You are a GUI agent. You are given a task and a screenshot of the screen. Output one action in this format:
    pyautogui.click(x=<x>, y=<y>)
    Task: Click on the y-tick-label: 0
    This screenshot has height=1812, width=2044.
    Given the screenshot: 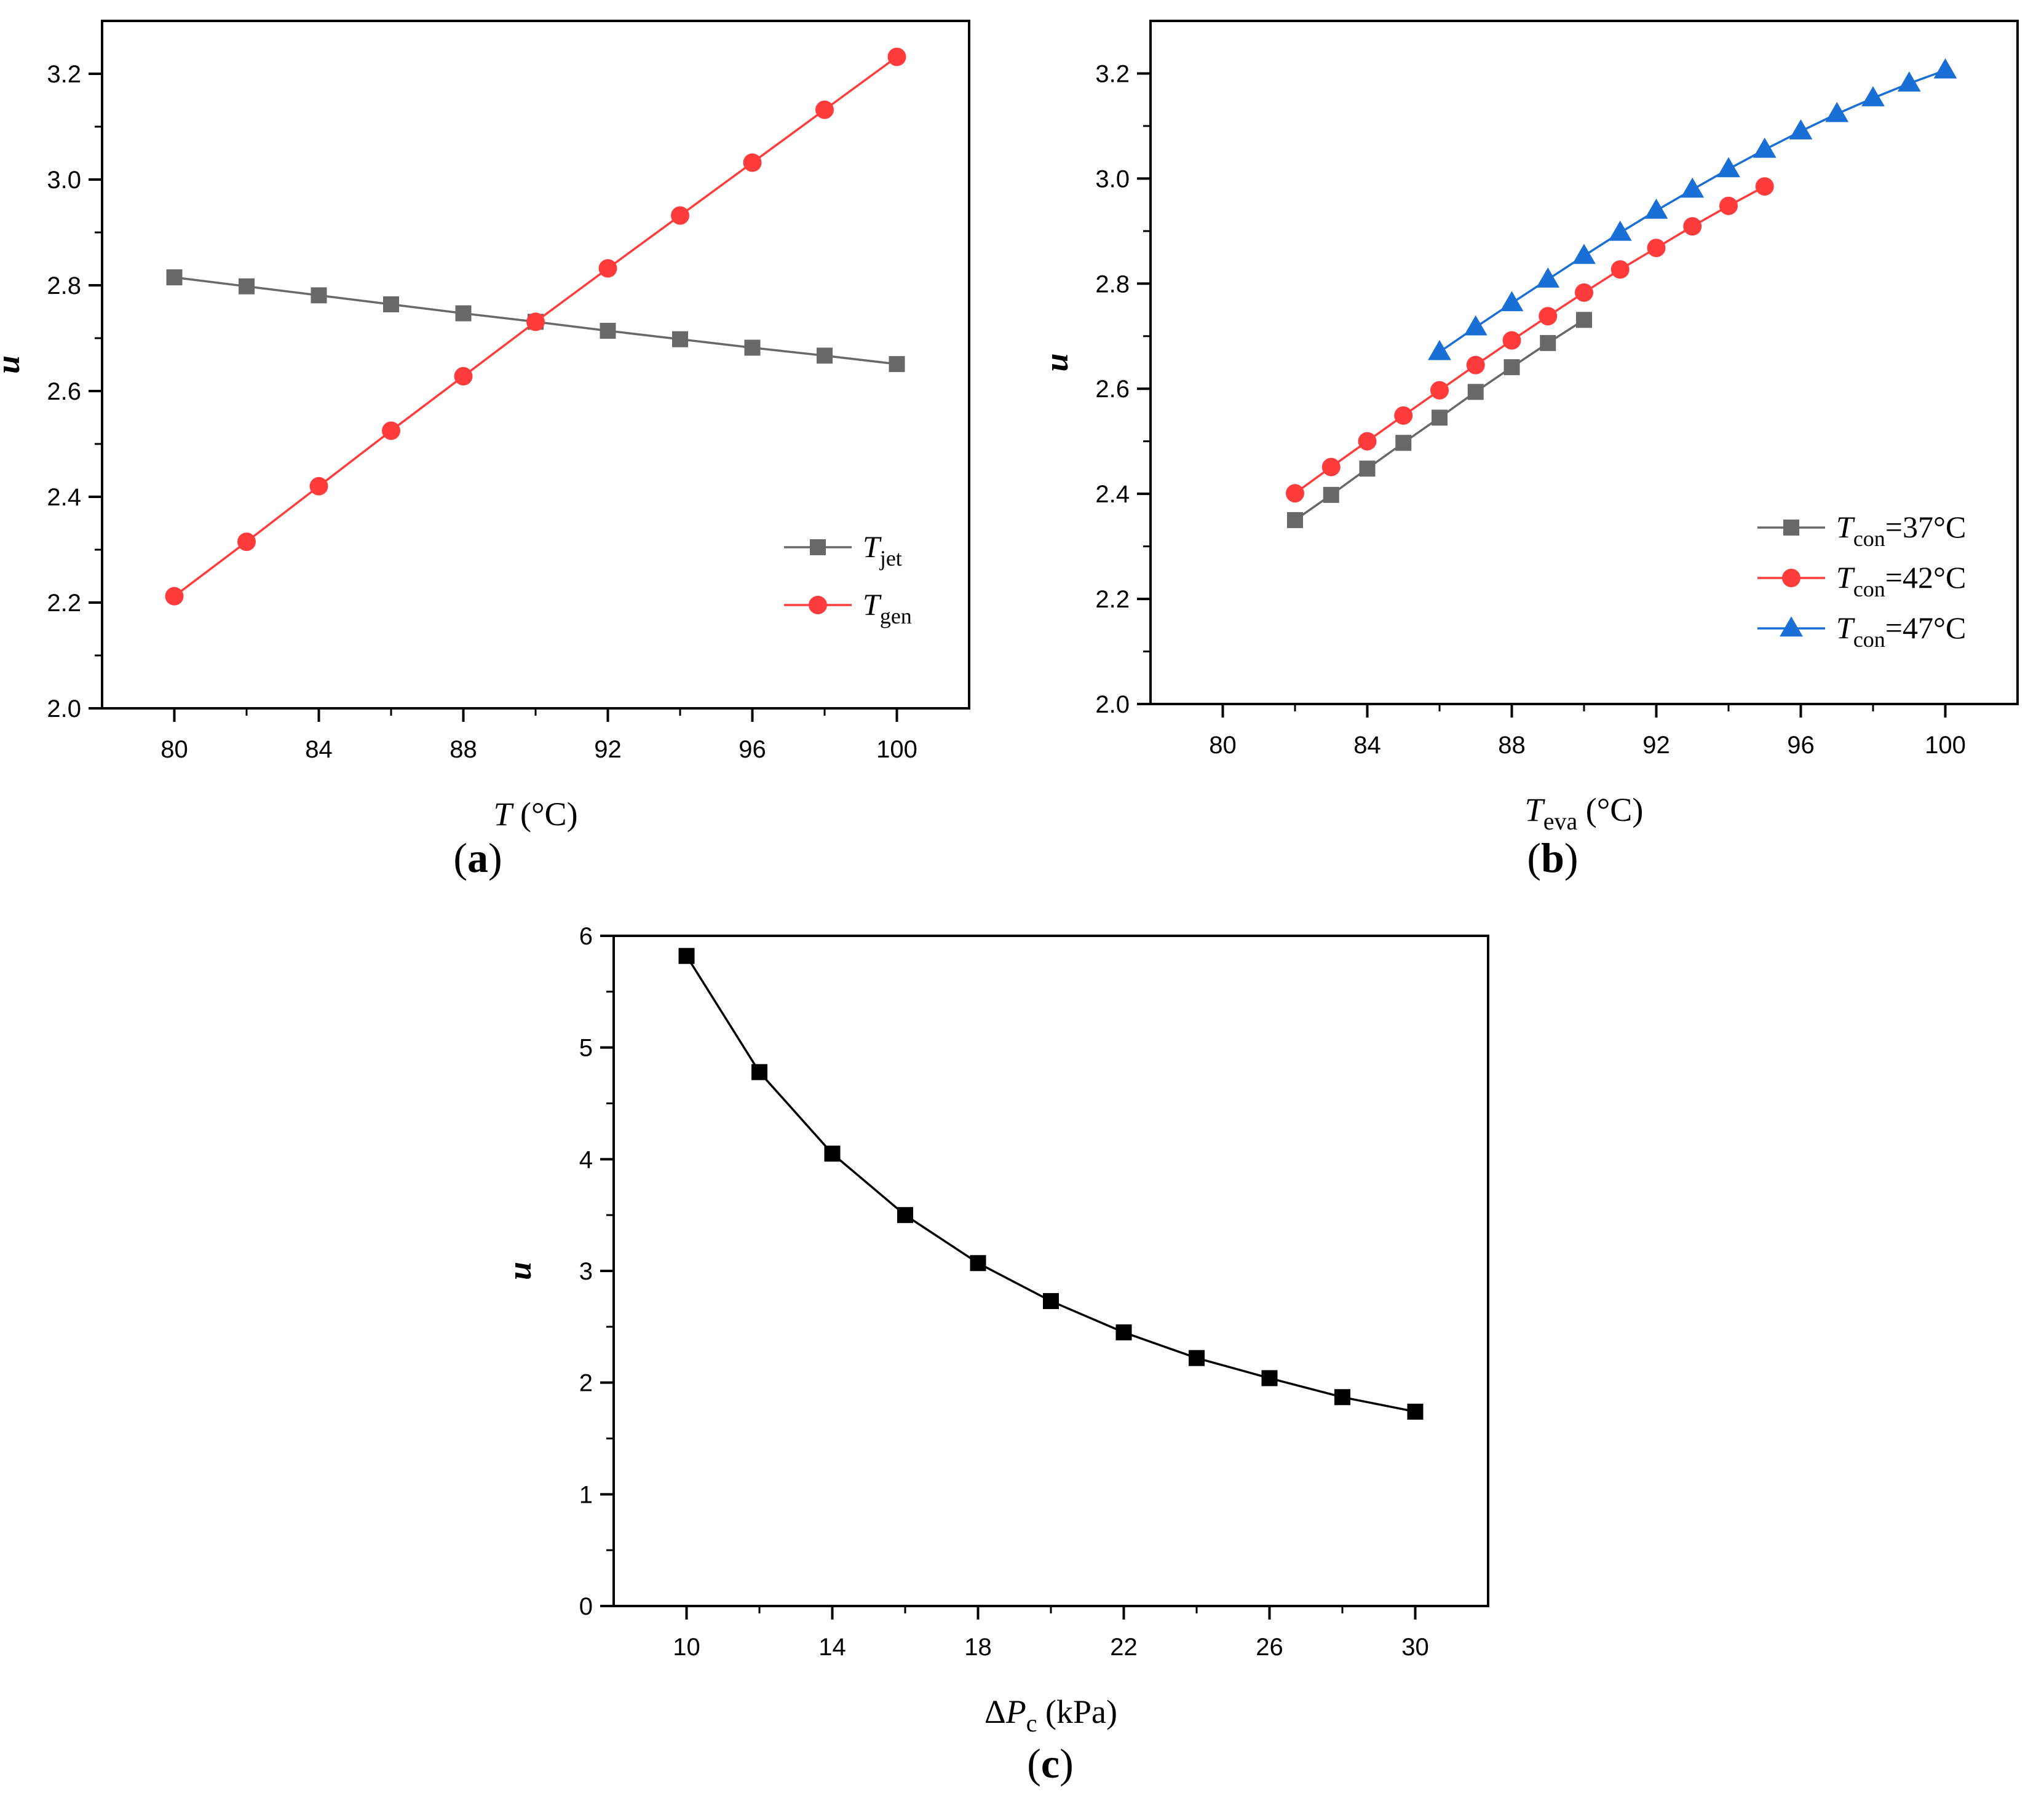 What is the action you would take?
    pyautogui.click(x=586, y=1606)
    